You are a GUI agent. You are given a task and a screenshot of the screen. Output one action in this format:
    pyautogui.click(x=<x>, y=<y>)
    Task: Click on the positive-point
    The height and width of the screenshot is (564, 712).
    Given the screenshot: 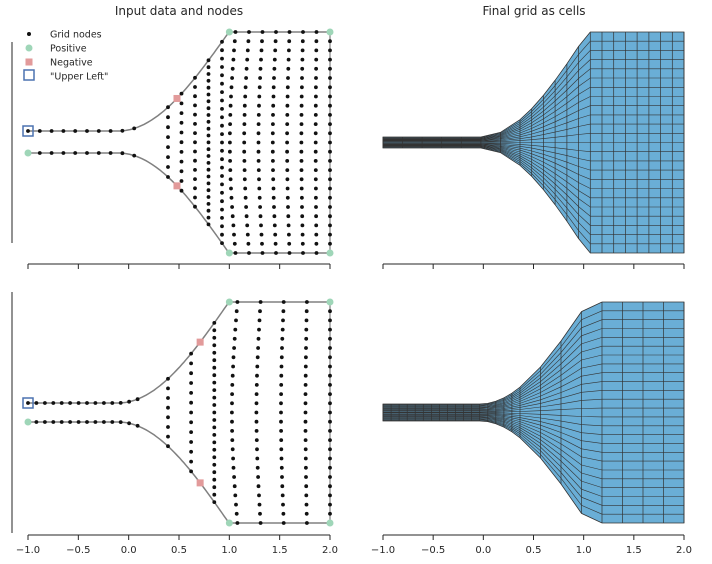 What is the action you would take?
    pyautogui.click(x=229, y=32)
    